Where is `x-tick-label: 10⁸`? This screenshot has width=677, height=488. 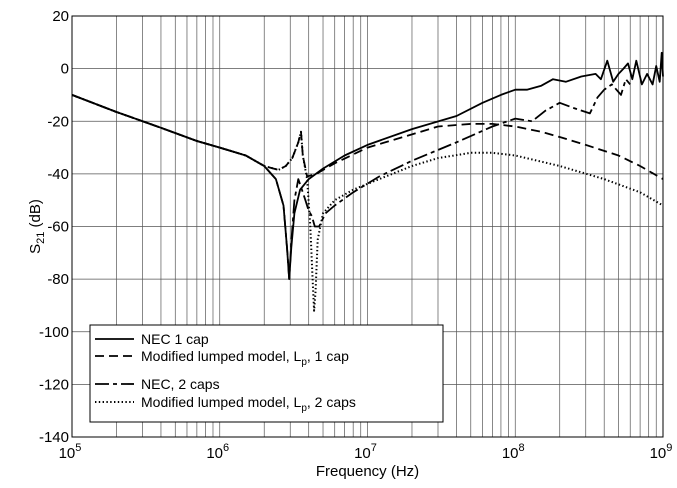 x-tick-label: 10⁸ is located at coordinates (513, 452).